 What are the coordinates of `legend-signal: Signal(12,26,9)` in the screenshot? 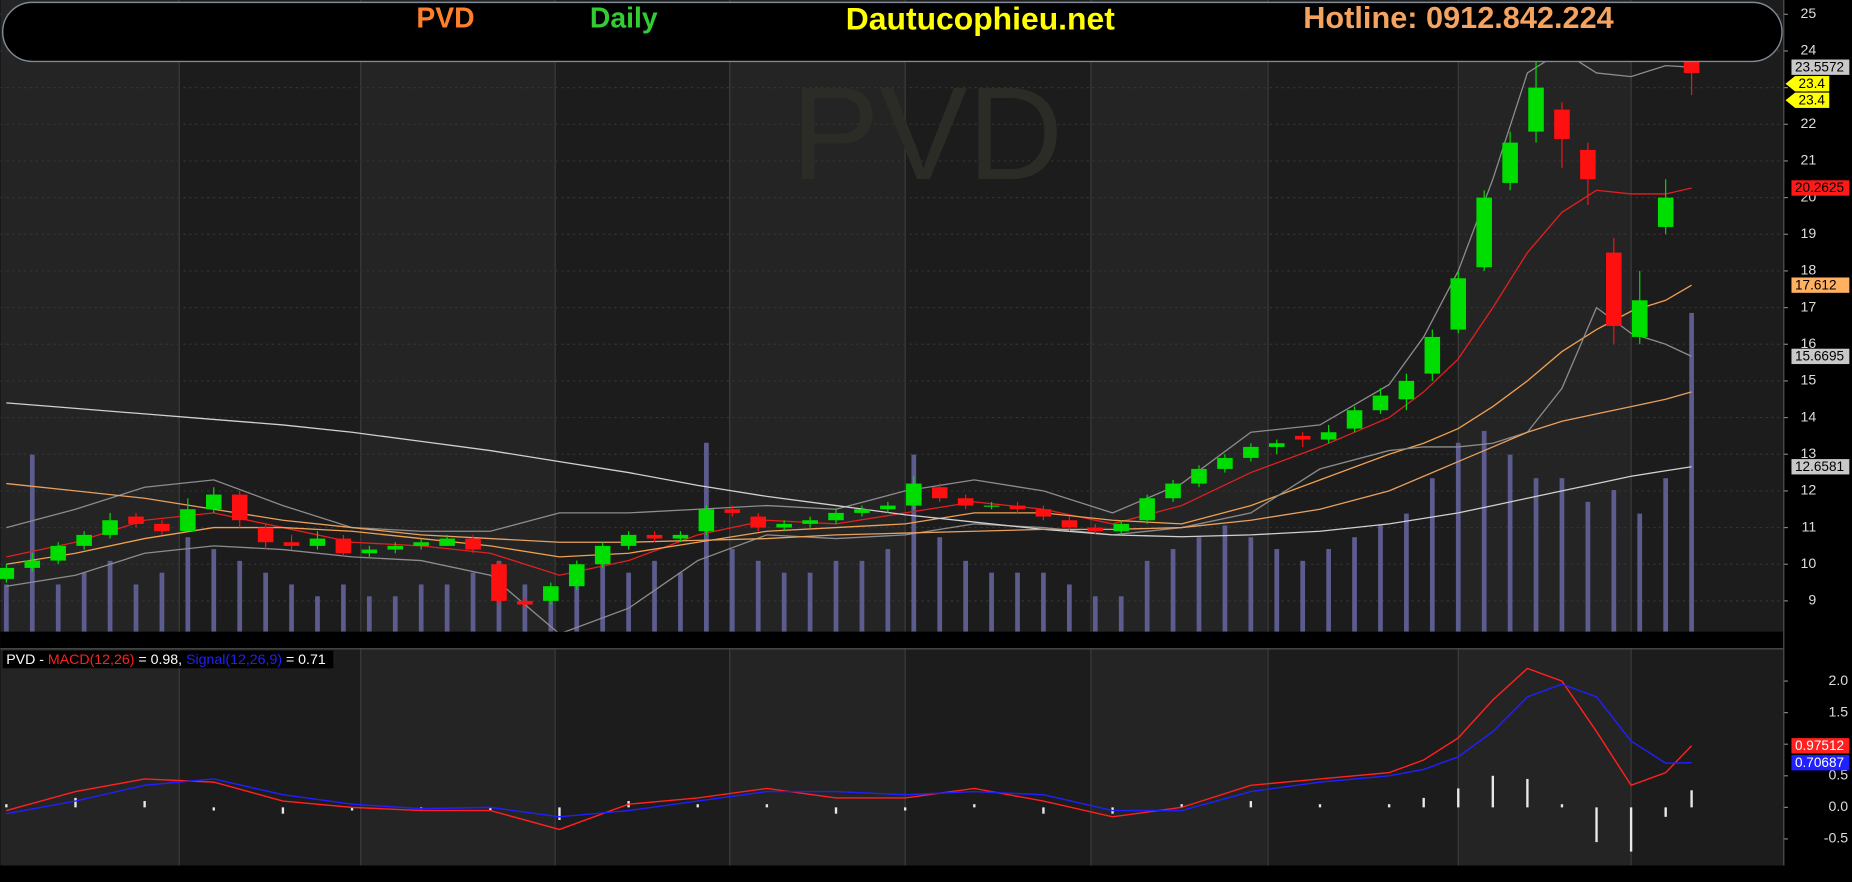 It's located at (234, 660).